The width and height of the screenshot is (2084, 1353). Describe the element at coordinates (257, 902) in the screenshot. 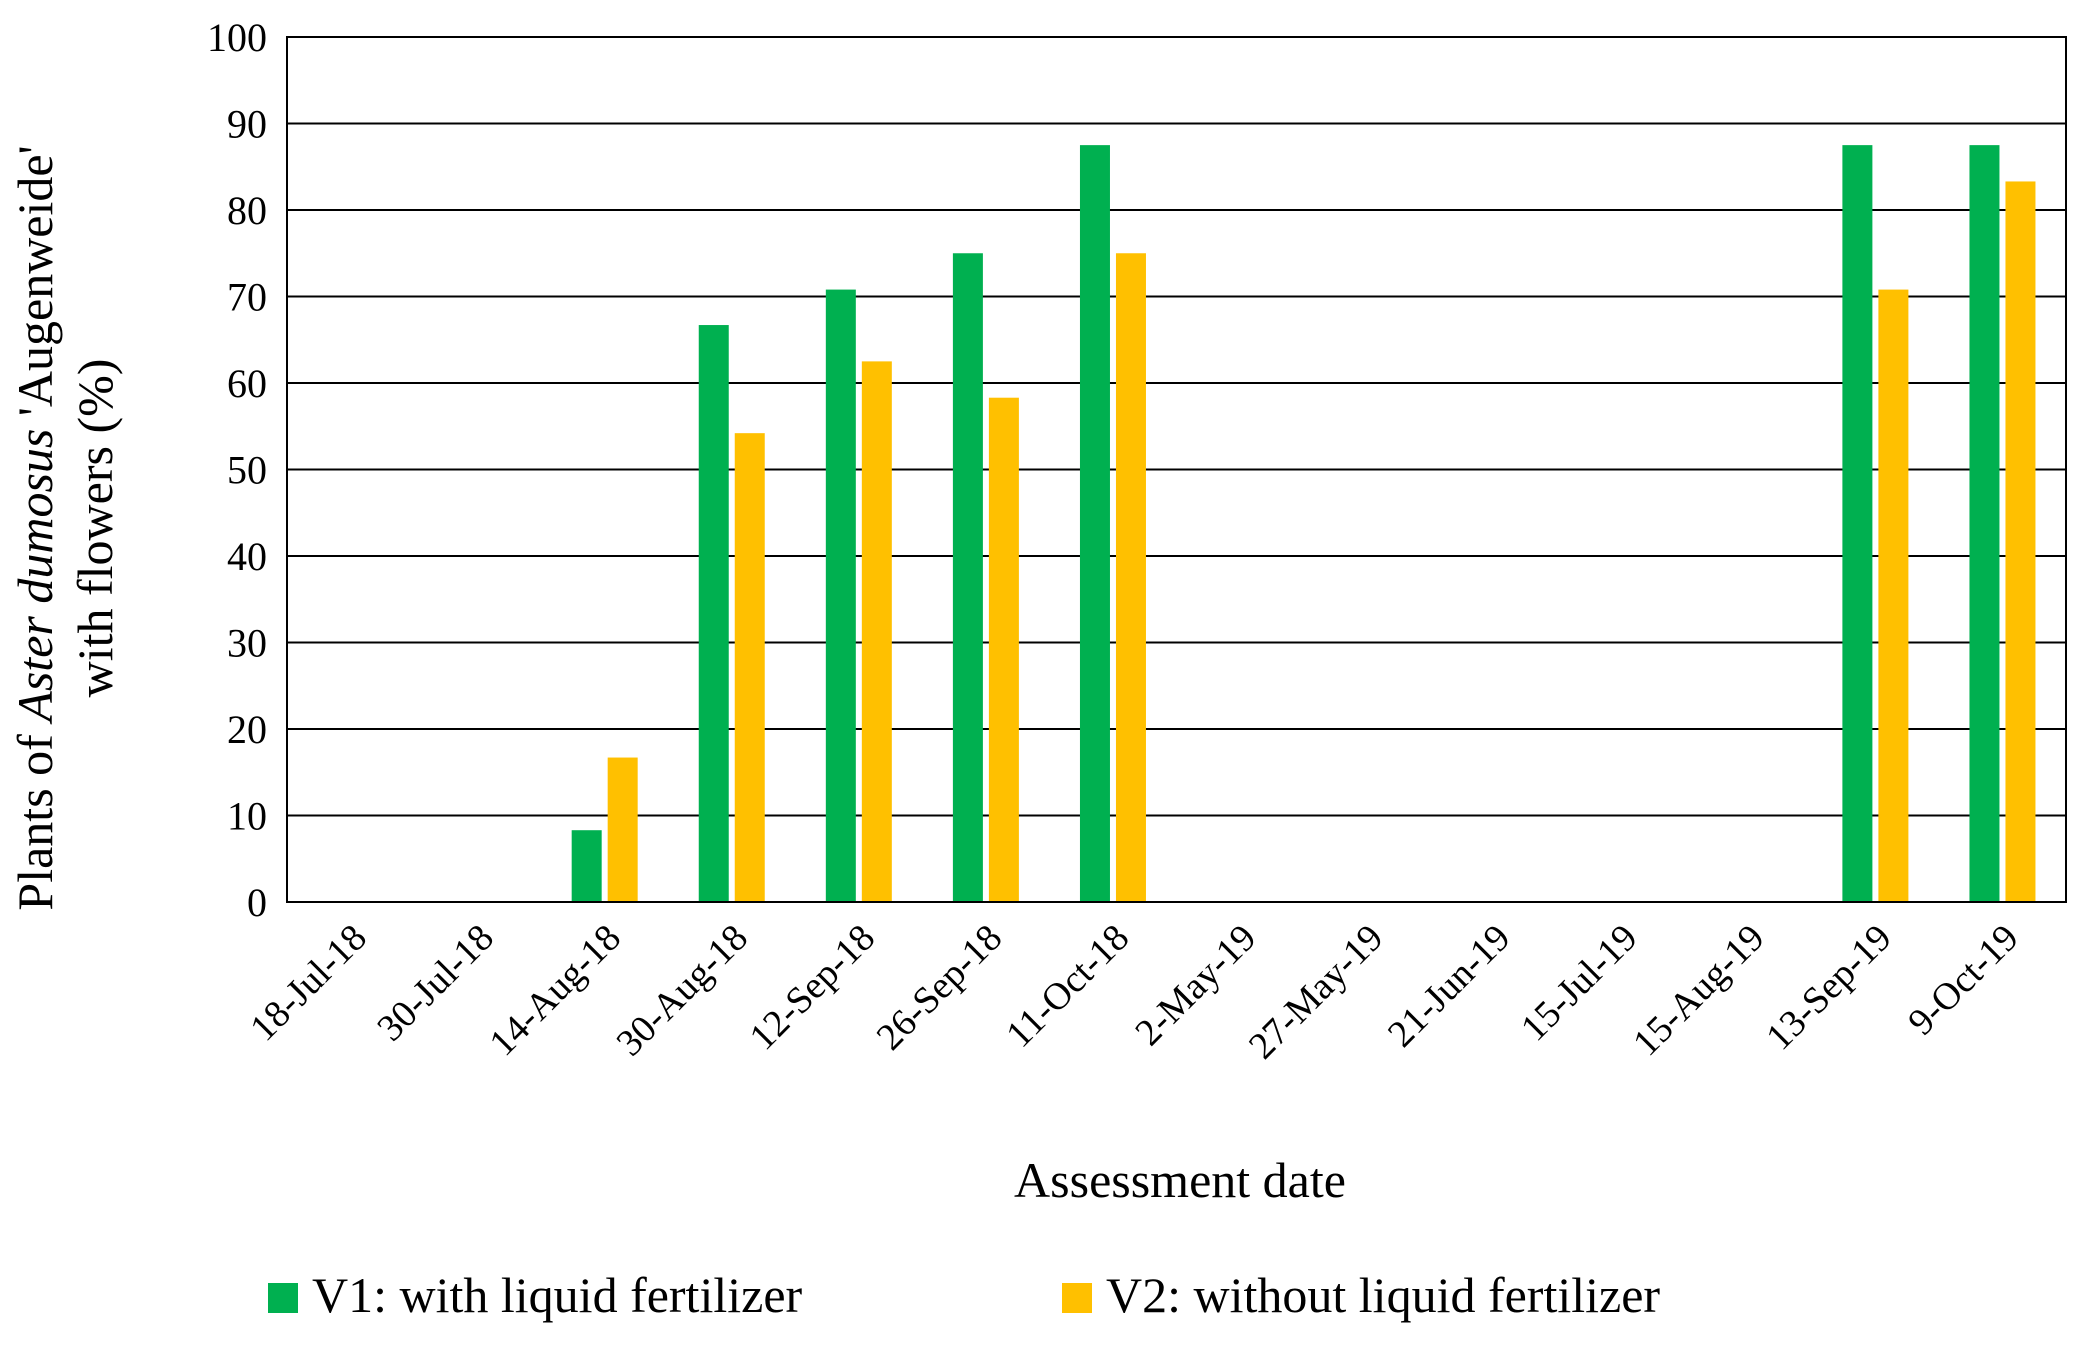

I see `y-tick-label: 0` at that location.